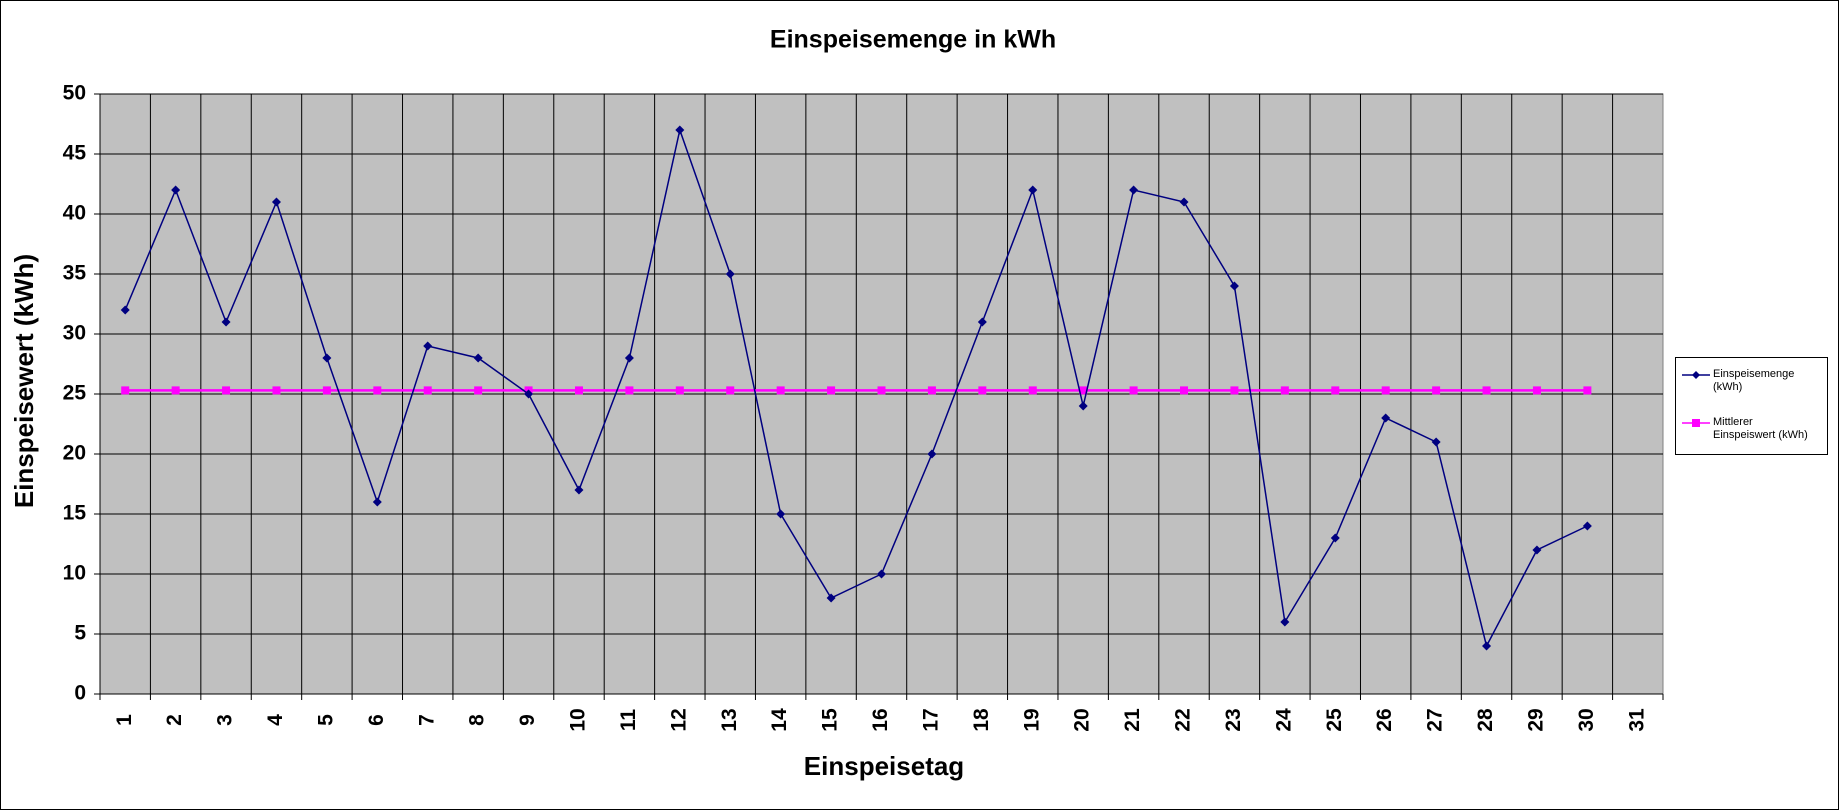  I want to click on x-tick-label: 13, so click(729, 719).